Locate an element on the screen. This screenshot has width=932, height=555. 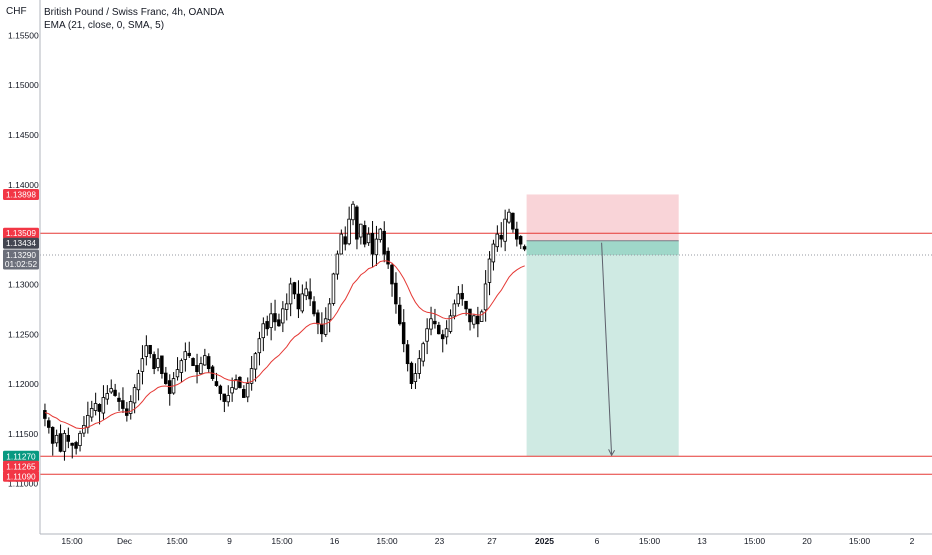
y-tick-label: 1.12000 is located at coordinates (23, 384).